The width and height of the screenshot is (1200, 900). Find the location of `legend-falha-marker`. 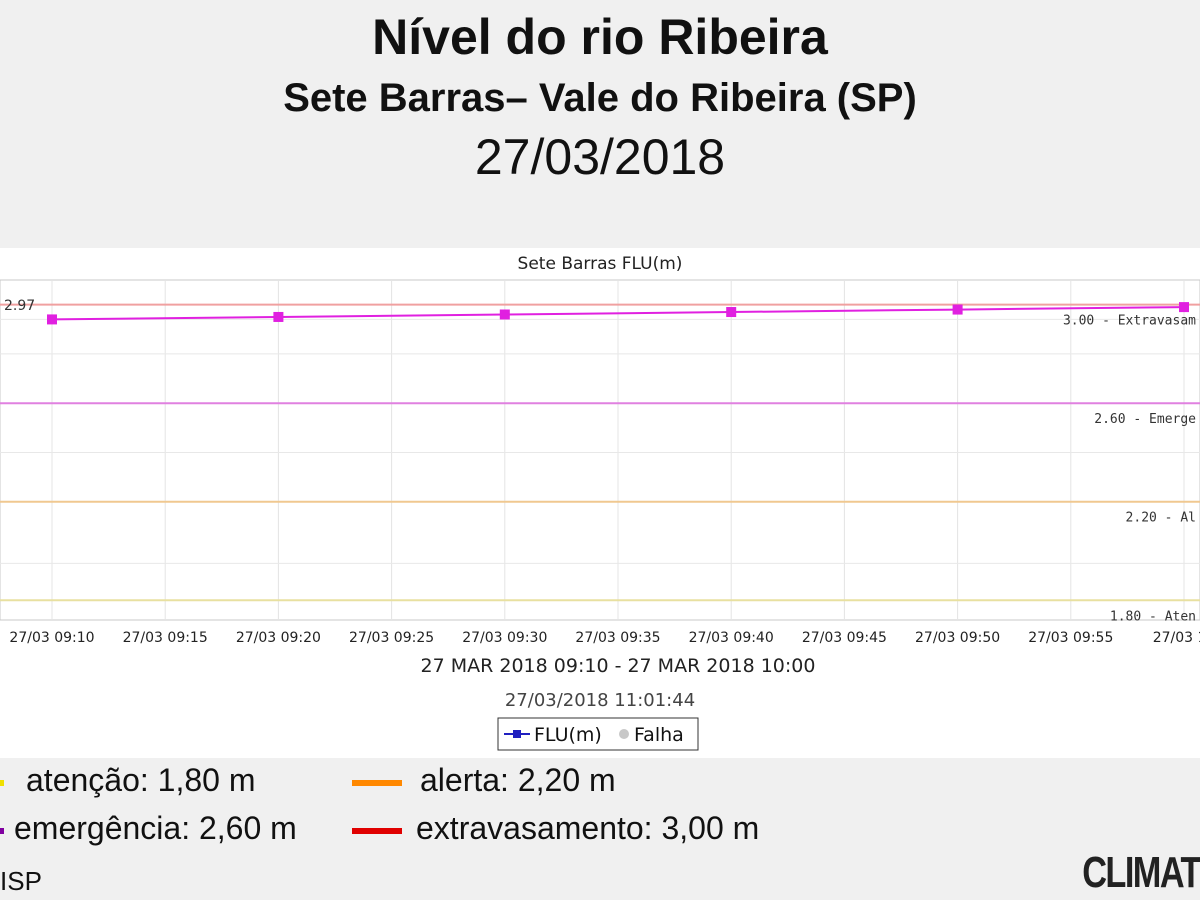

legend-falha-marker is located at coordinates (624, 734).